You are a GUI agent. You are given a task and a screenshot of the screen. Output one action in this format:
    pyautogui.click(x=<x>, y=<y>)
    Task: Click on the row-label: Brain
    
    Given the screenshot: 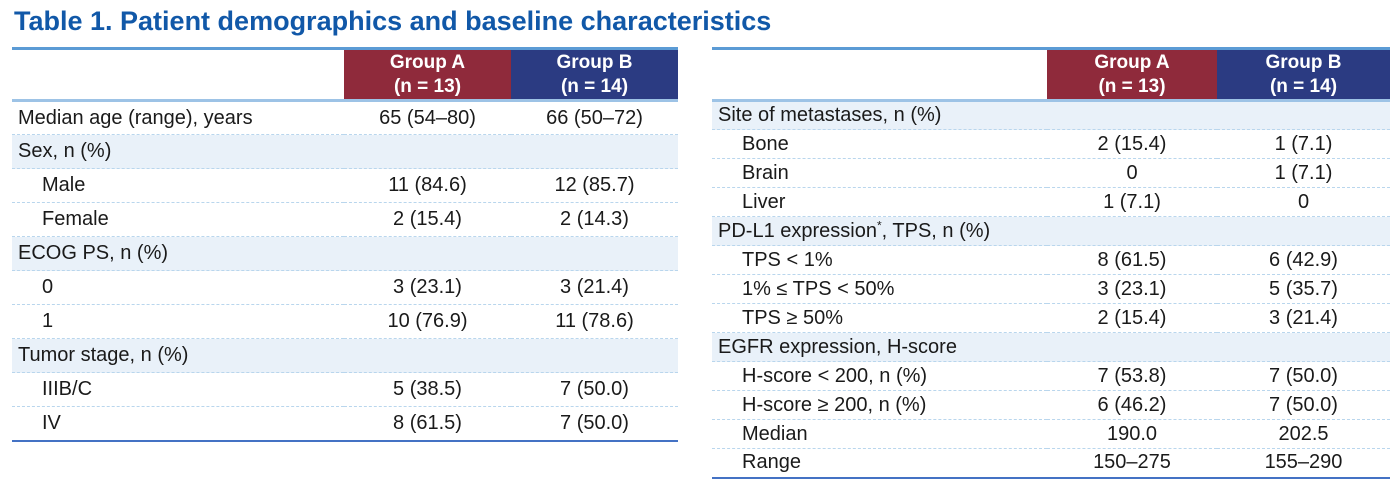 What is the action you would take?
    pyautogui.click(x=879, y=173)
    